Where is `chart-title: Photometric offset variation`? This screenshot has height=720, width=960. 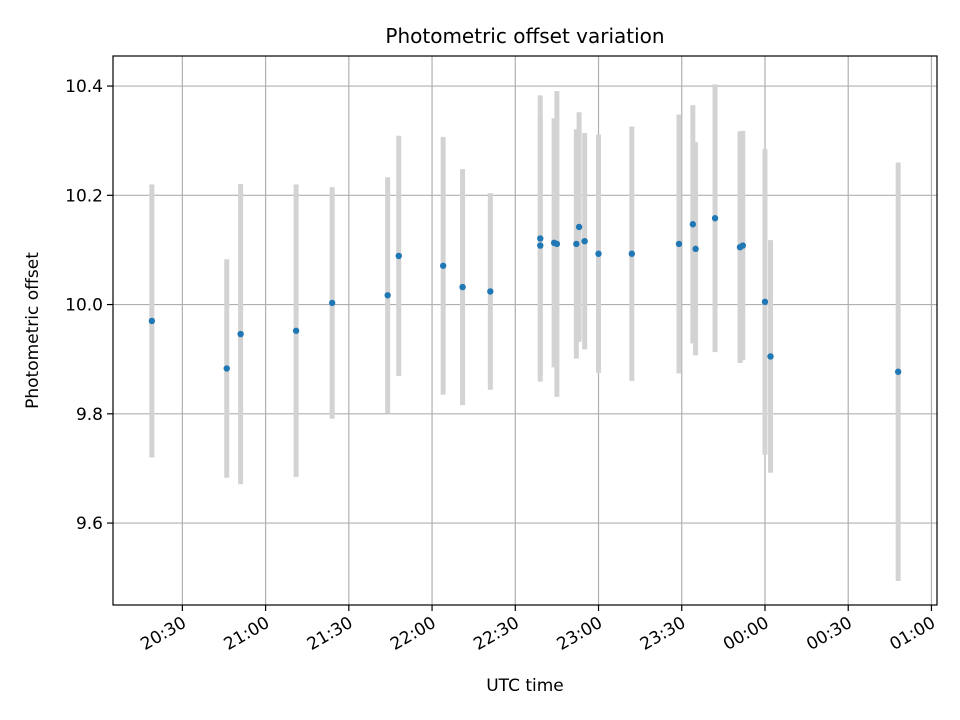 chart-title: Photometric offset variation is located at coordinates (524, 36).